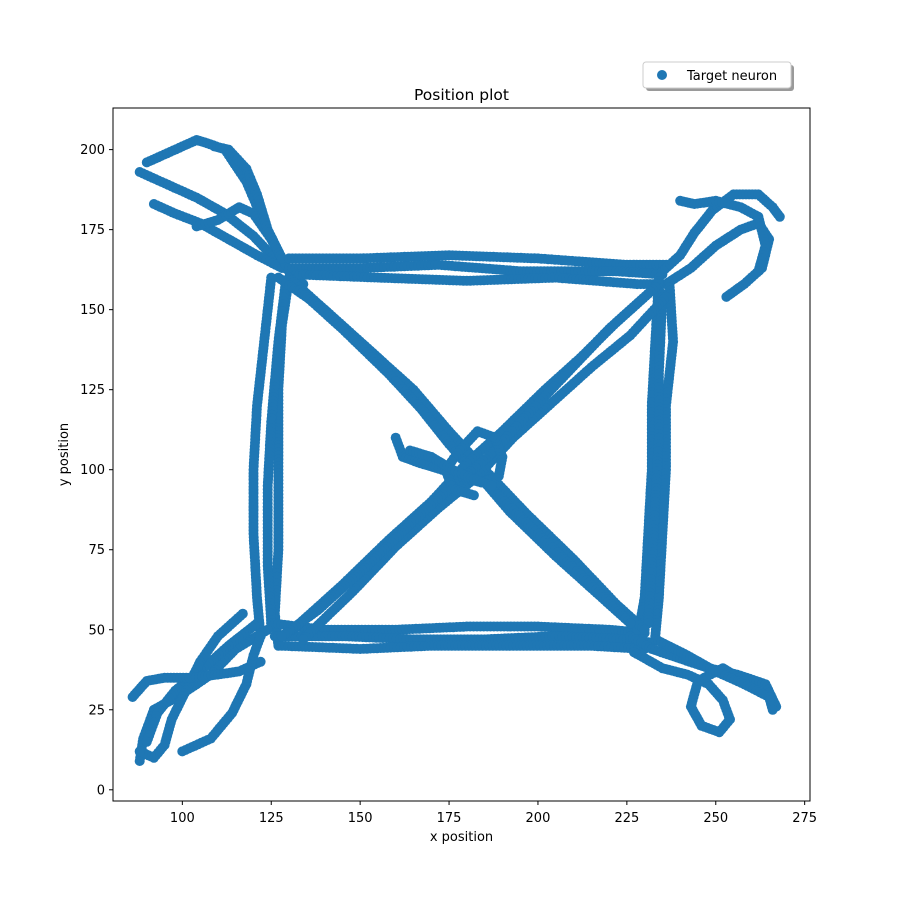 The width and height of the screenshot is (900, 900). Describe the element at coordinates (92, 470) in the screenshot. I see `y-tick-label: 100` at that location.